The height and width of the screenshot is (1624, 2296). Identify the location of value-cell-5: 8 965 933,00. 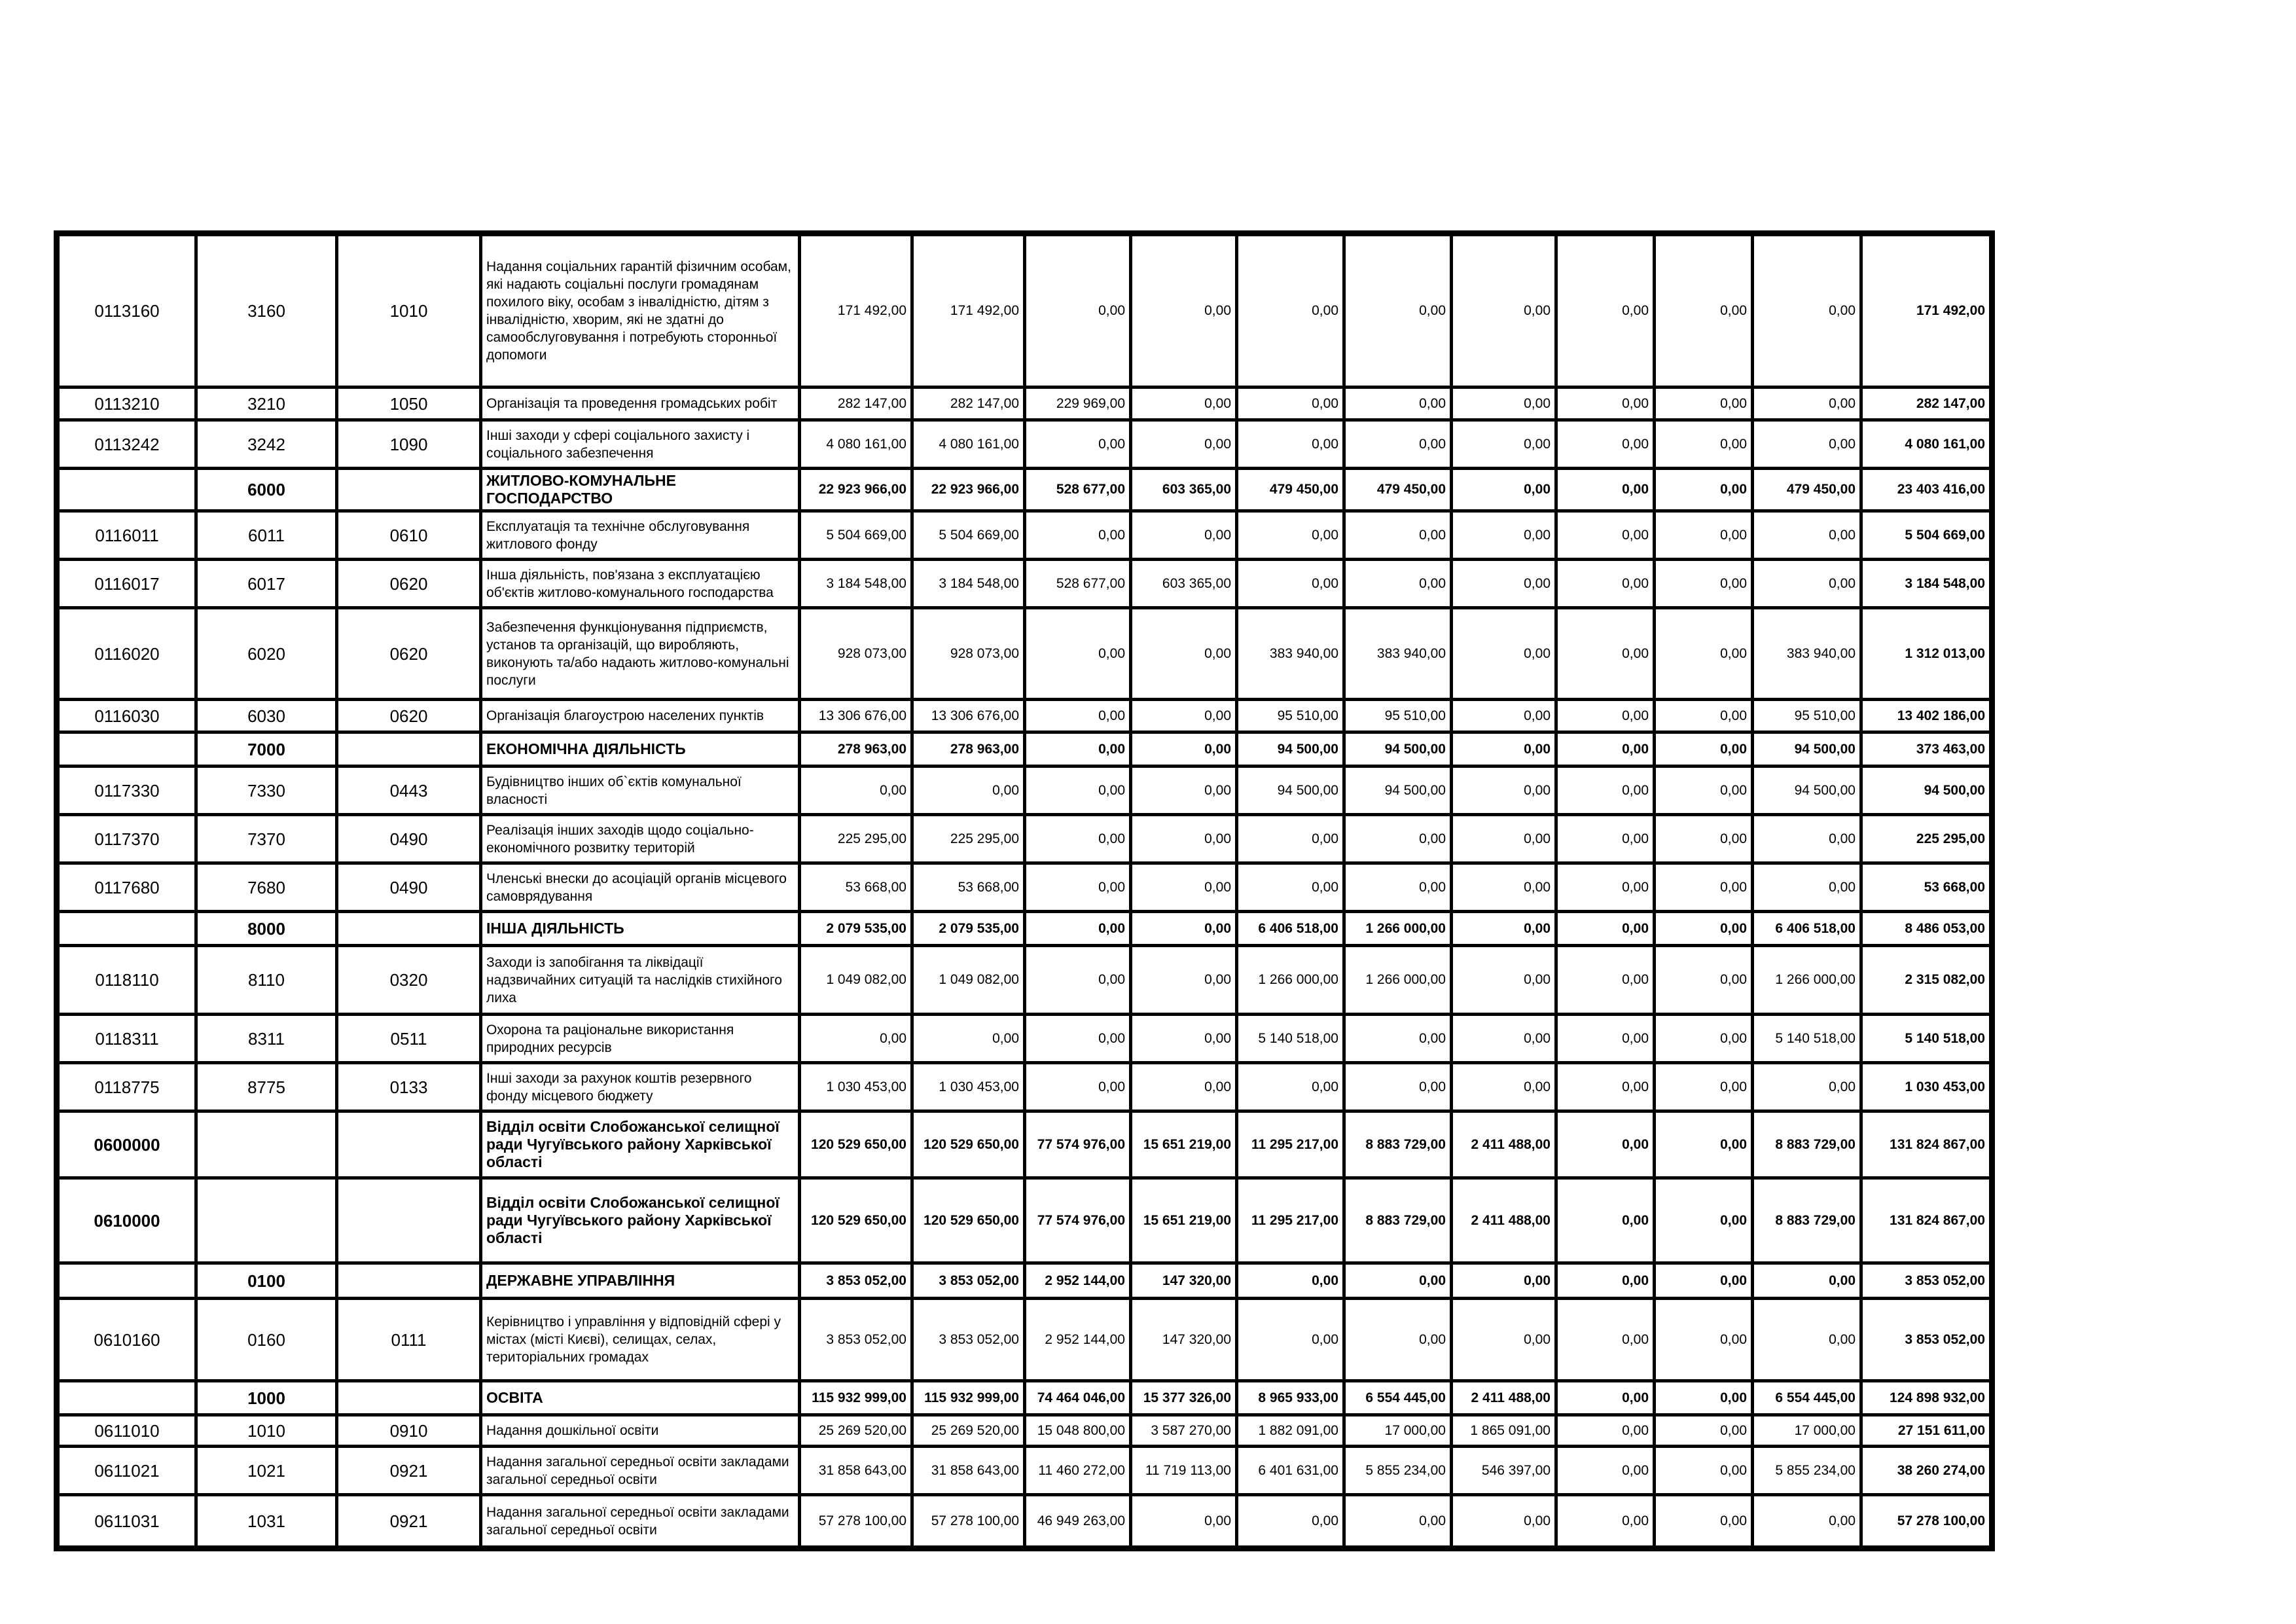
(1290, 1397).